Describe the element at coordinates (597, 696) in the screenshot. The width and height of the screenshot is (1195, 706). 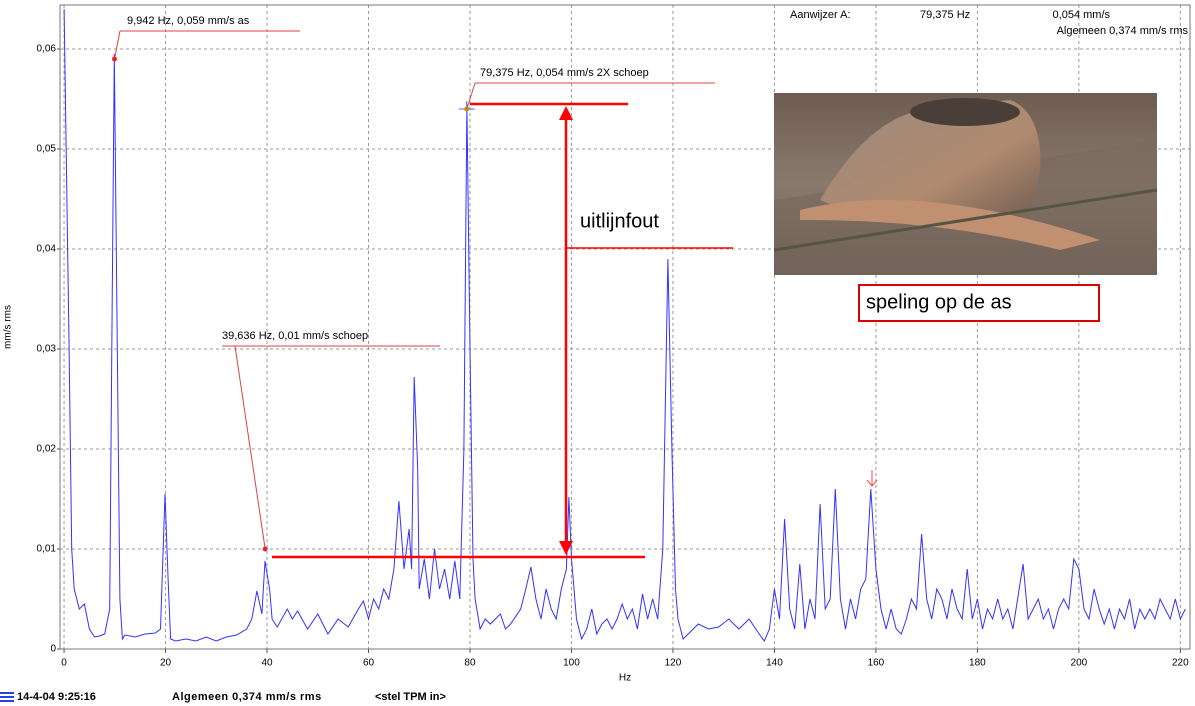
I see `status-bar` at that location.